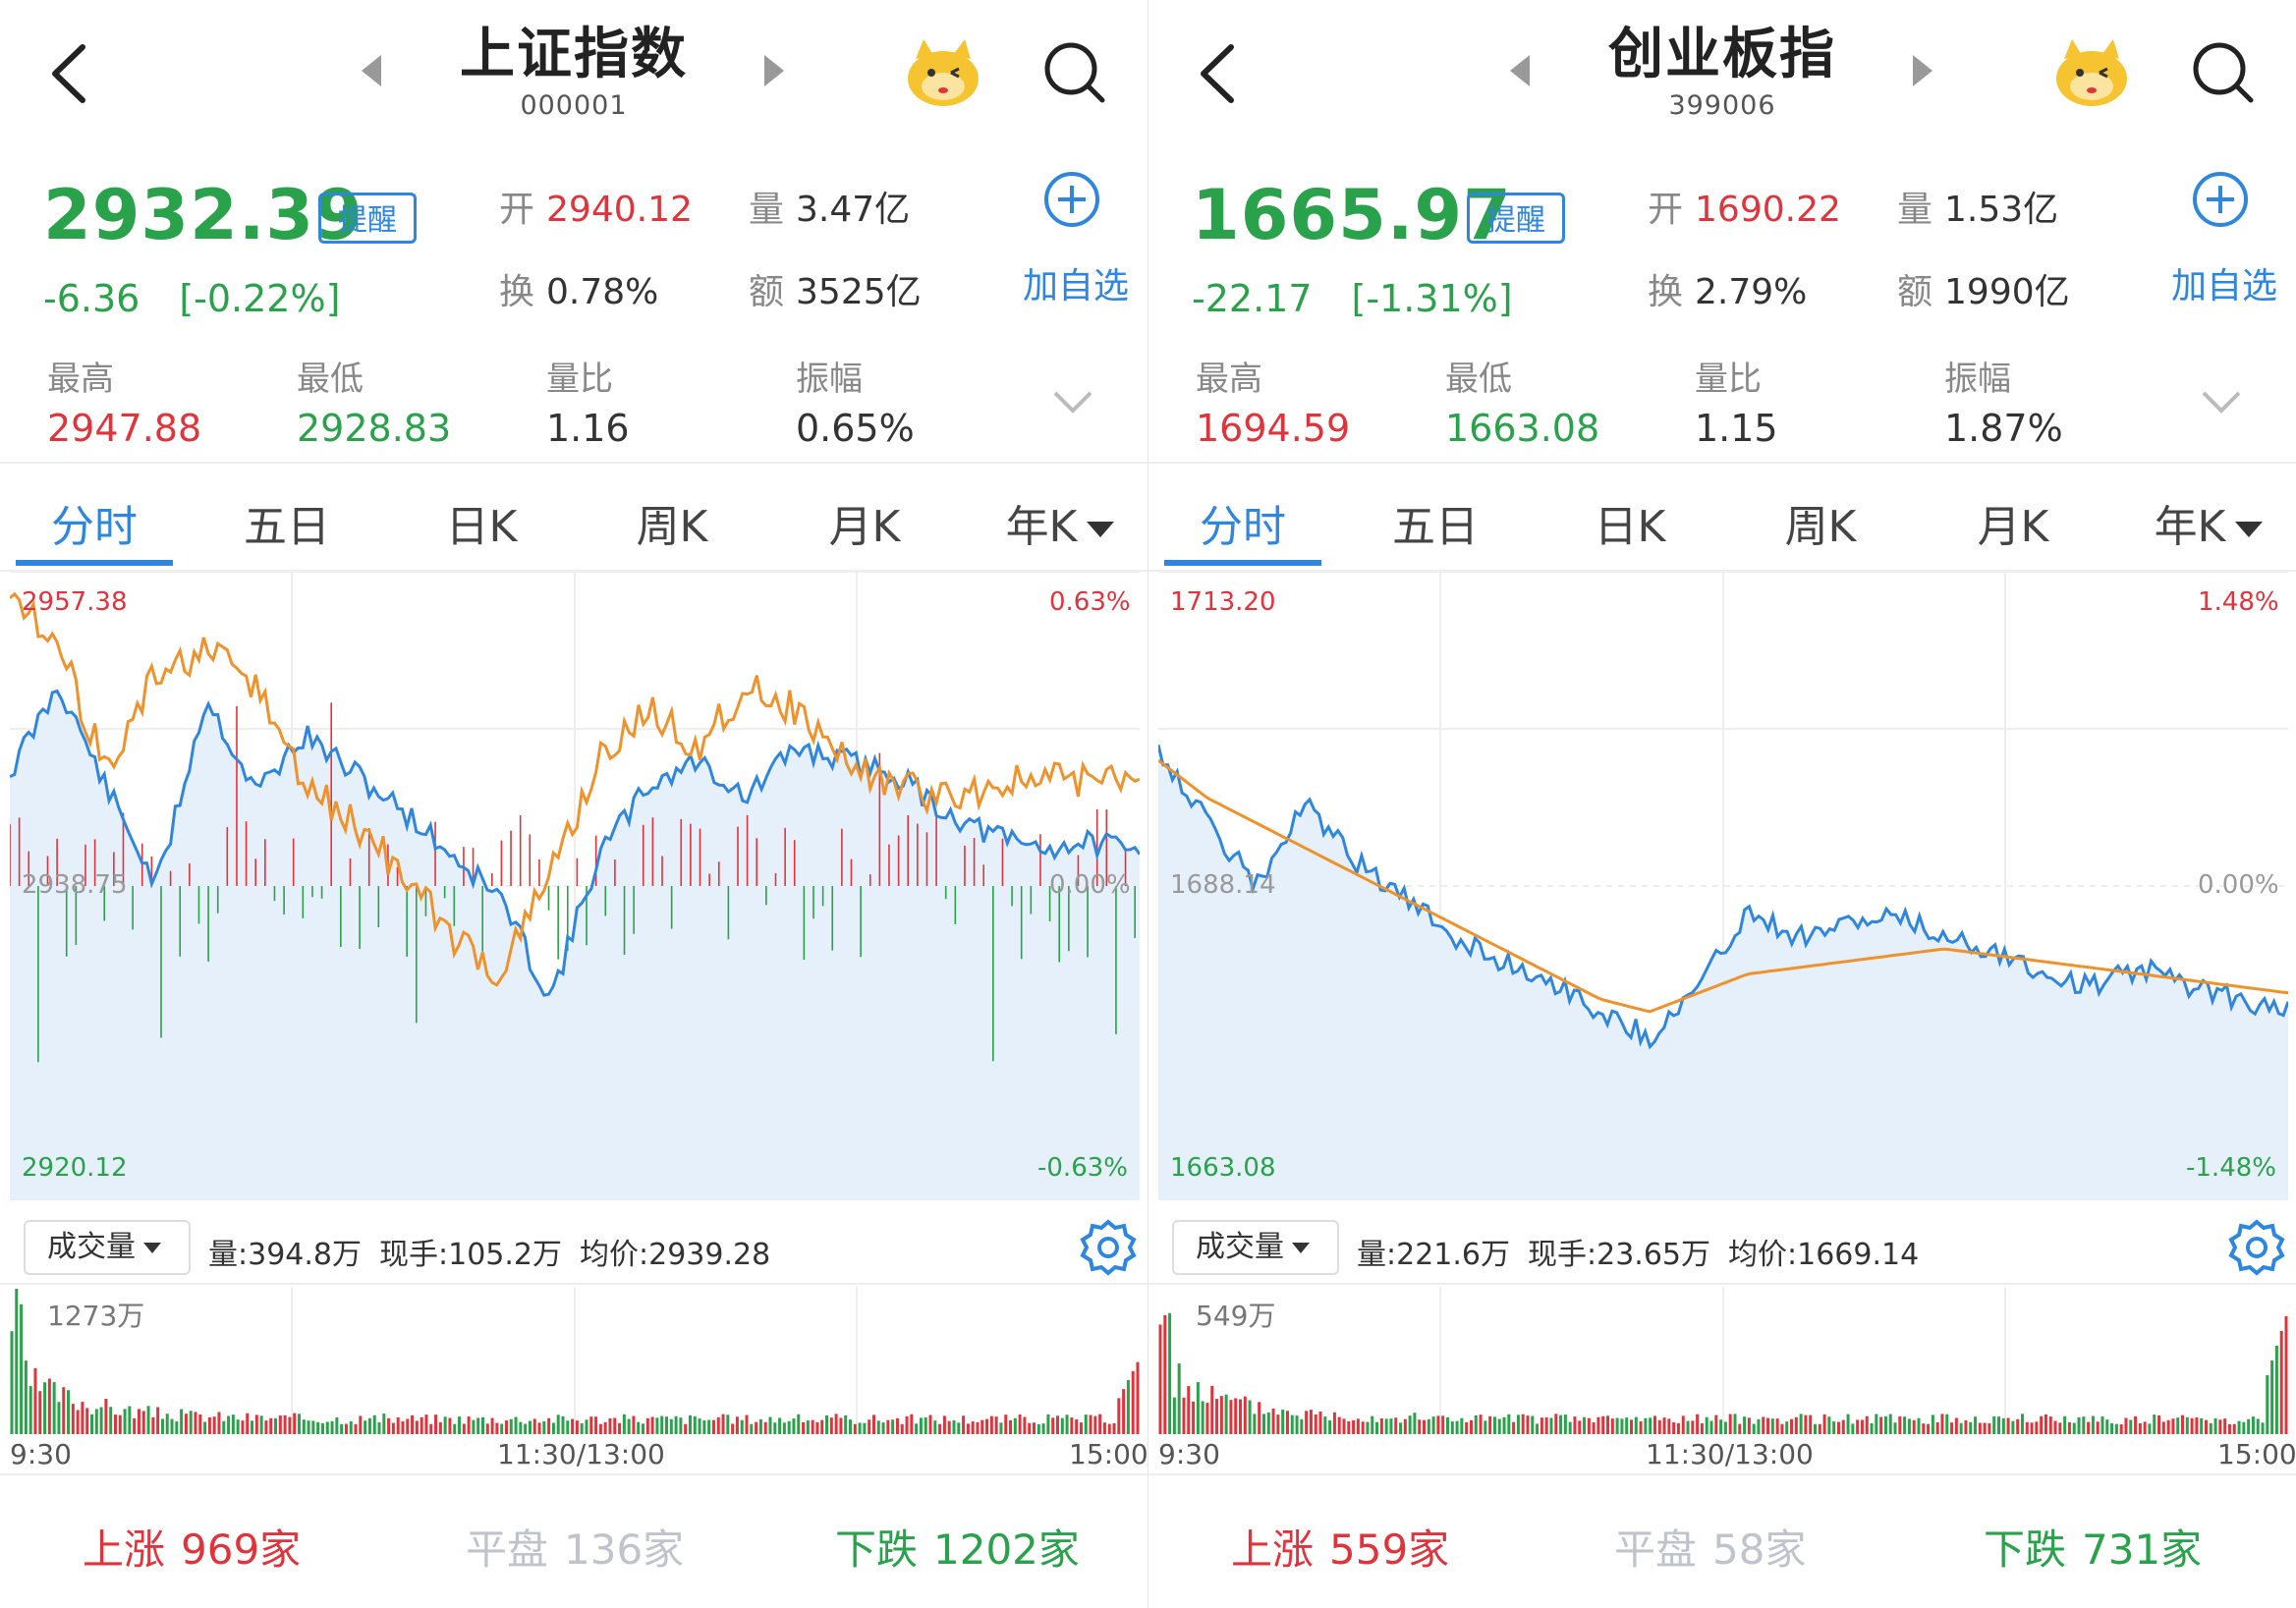  What do you see at coordinates (1722, 518) in the screenshot?
I see `chart-tabs: 分时 五日 日K 周K 月K 年K` at bounding box center [1722, 518].